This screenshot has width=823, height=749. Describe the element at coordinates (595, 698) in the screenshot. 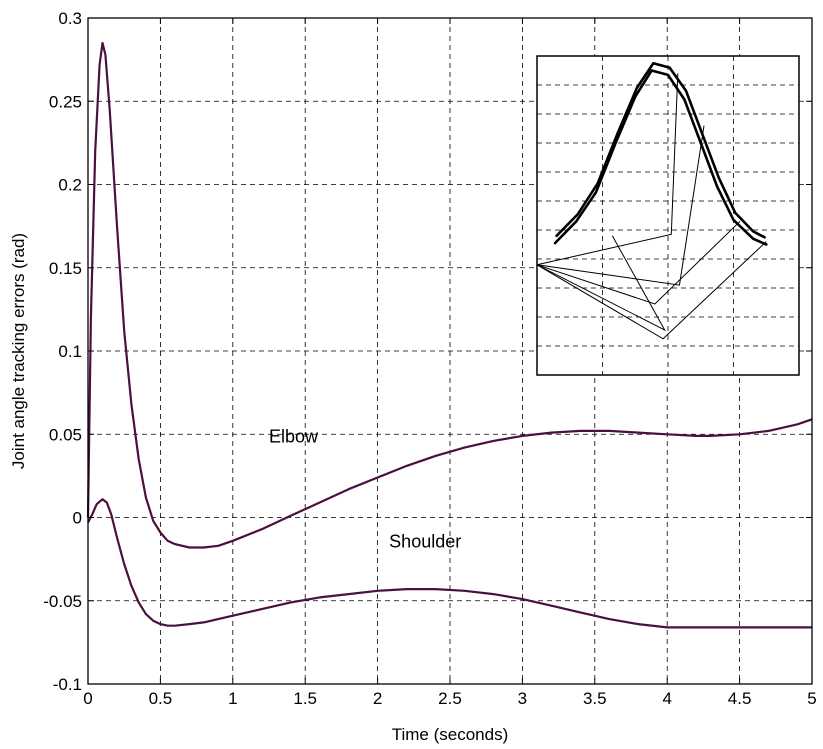

I see `x-tick-label: 3.5` at that location.